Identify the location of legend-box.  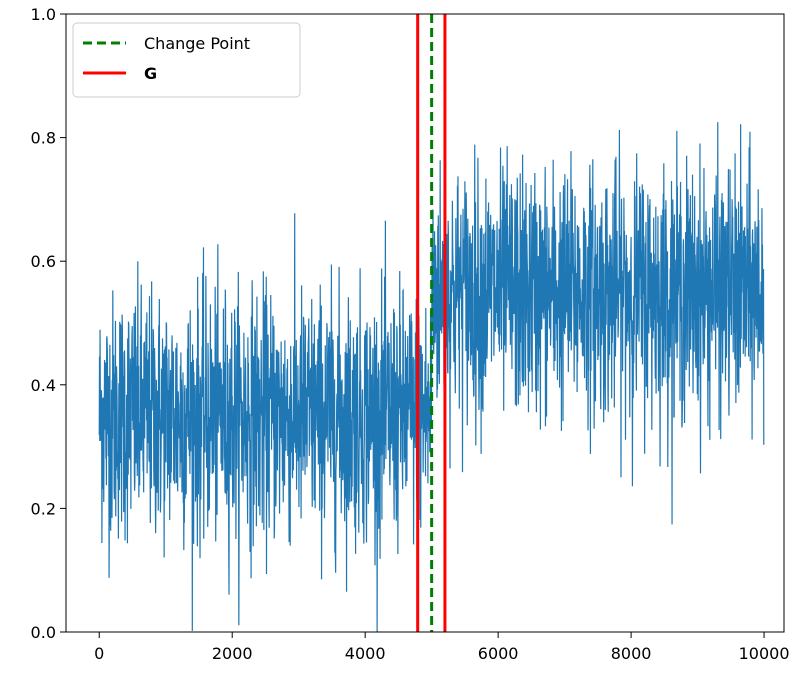
(186, 60).